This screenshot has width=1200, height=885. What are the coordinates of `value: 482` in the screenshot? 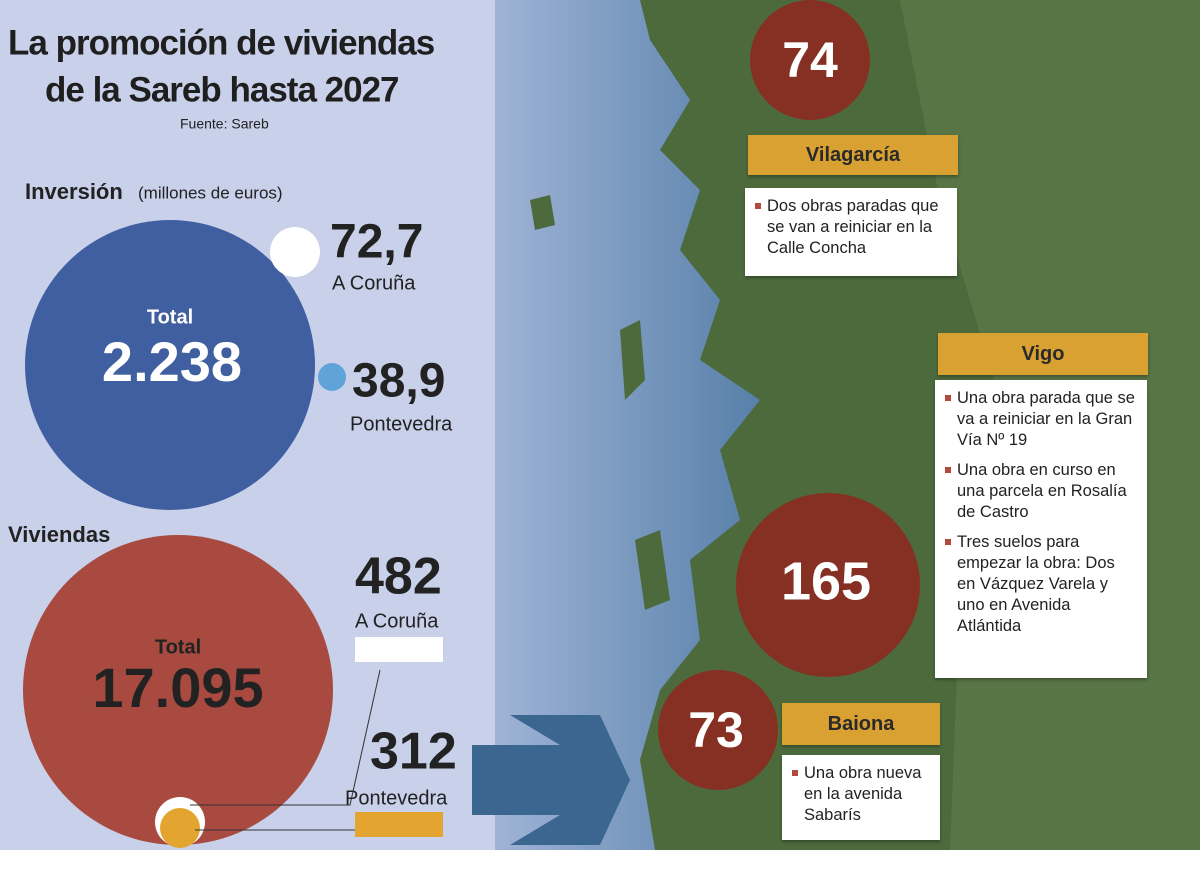 It's located at (398, 577).